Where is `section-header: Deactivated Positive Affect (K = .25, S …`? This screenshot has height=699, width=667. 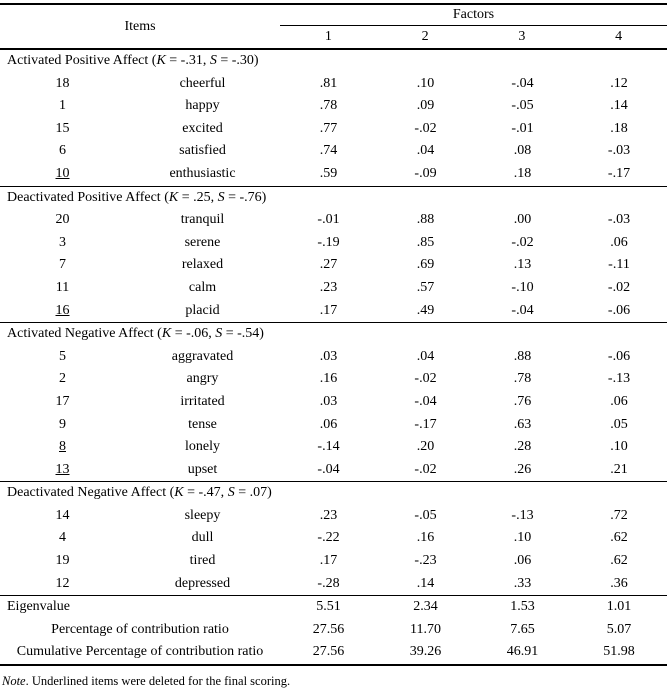
section-header: Deactivated Positive Affect (K = .25, S … is located at coordinates (333, 198).